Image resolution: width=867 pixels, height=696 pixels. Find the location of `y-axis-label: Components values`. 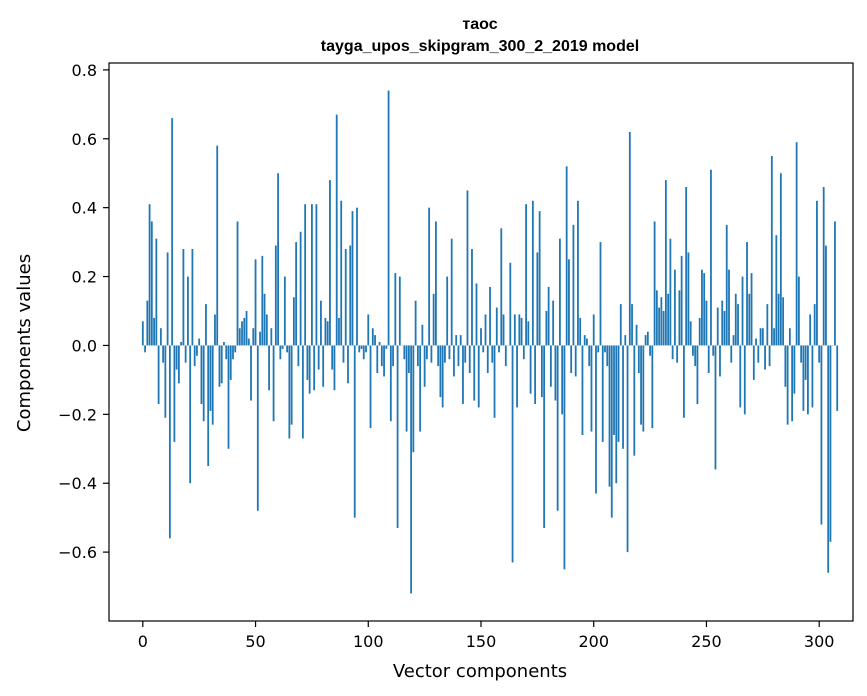

y-axis-label: Components values is located at coordinates (24, 343).